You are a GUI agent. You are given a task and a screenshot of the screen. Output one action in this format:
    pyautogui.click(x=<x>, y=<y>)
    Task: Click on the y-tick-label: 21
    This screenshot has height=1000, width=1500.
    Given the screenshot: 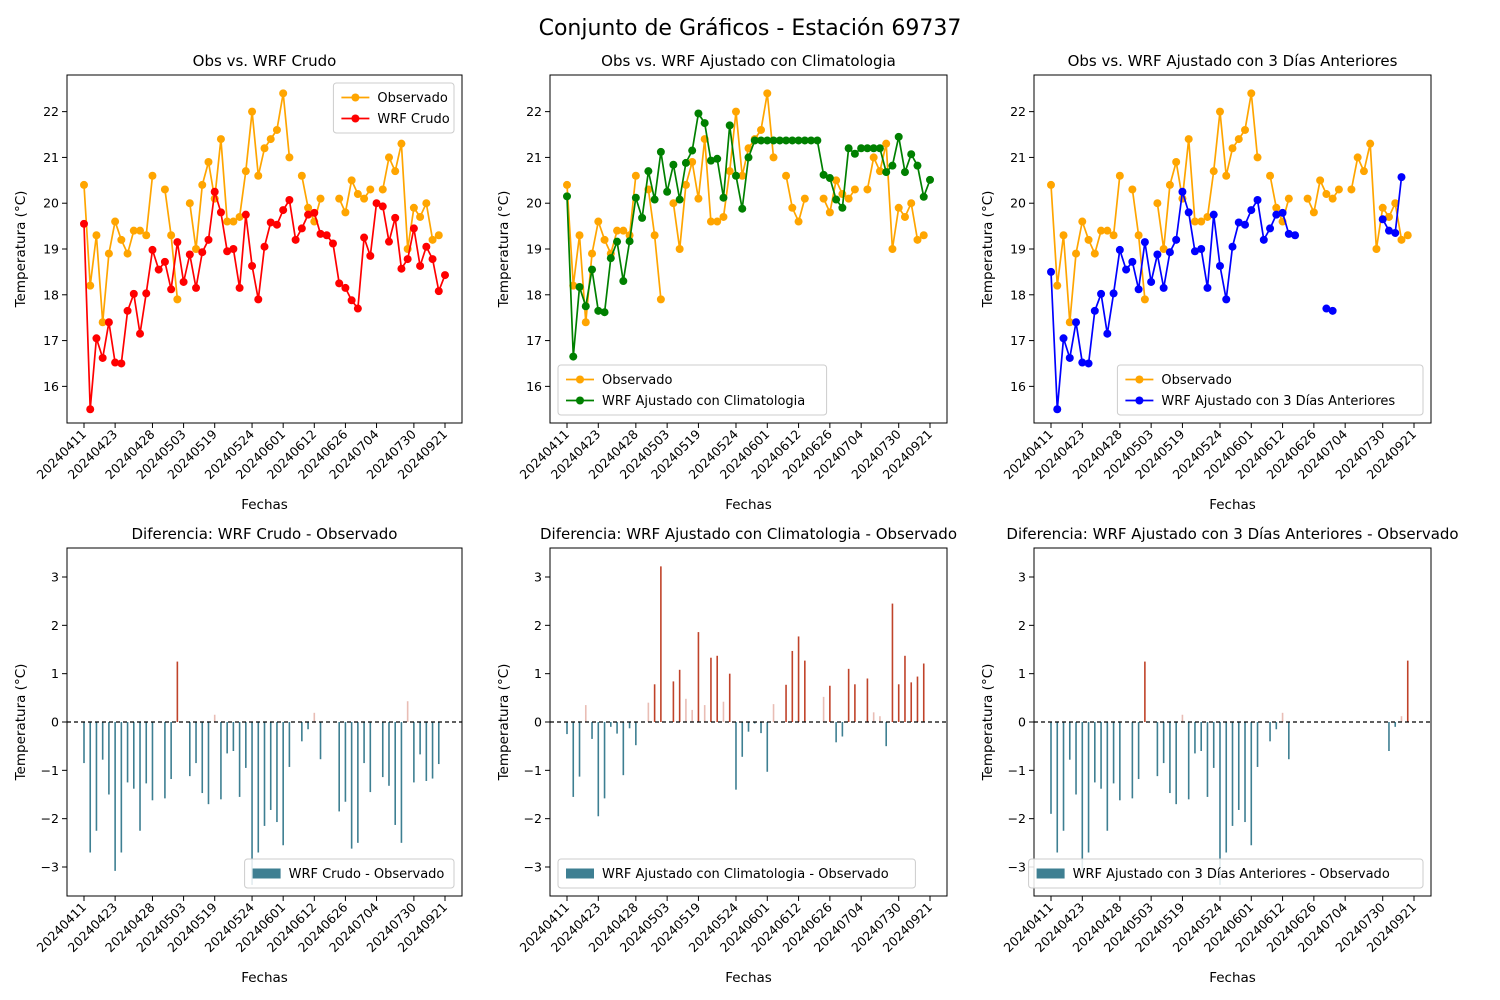 What is the action you would take?
    pyautogui.click(x=1018, y=157)
    